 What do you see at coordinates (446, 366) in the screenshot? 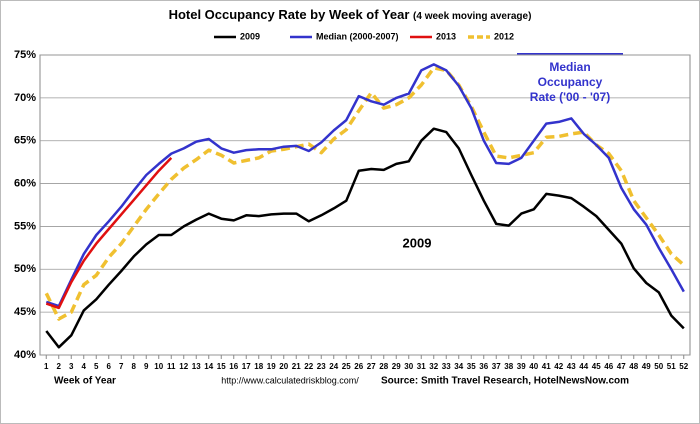
I see `x-tick-label: 33` at bounding box center [446, 366].